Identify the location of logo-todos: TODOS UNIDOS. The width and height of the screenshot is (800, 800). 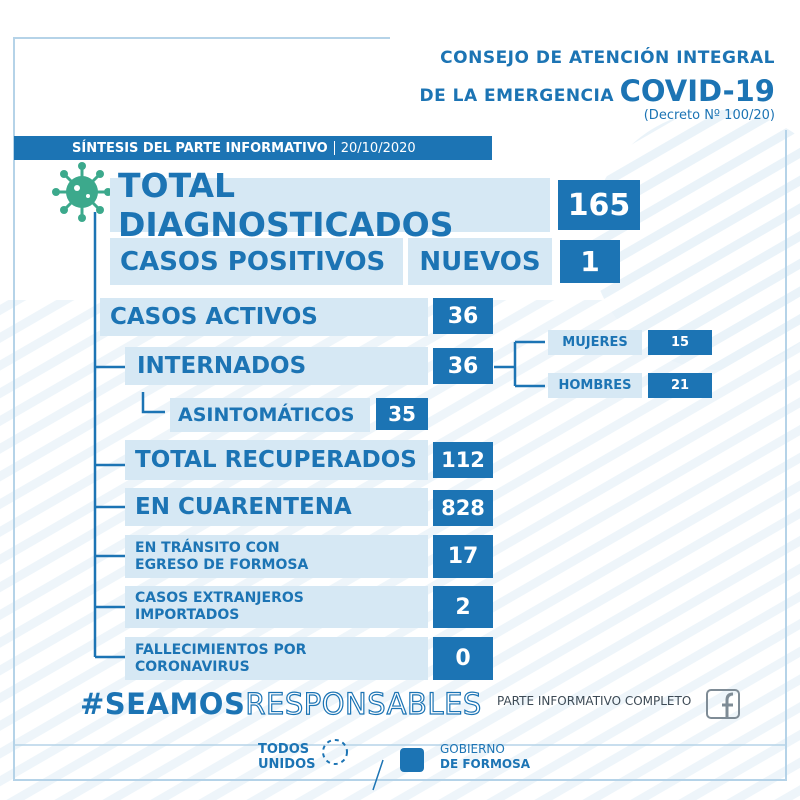
(286, 757).